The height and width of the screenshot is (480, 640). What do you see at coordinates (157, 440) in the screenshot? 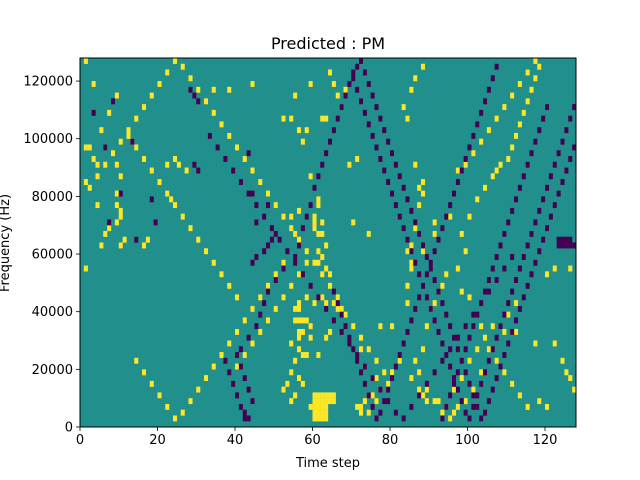
I see `x-tick-label: 20` at bounding box center [157, 440].